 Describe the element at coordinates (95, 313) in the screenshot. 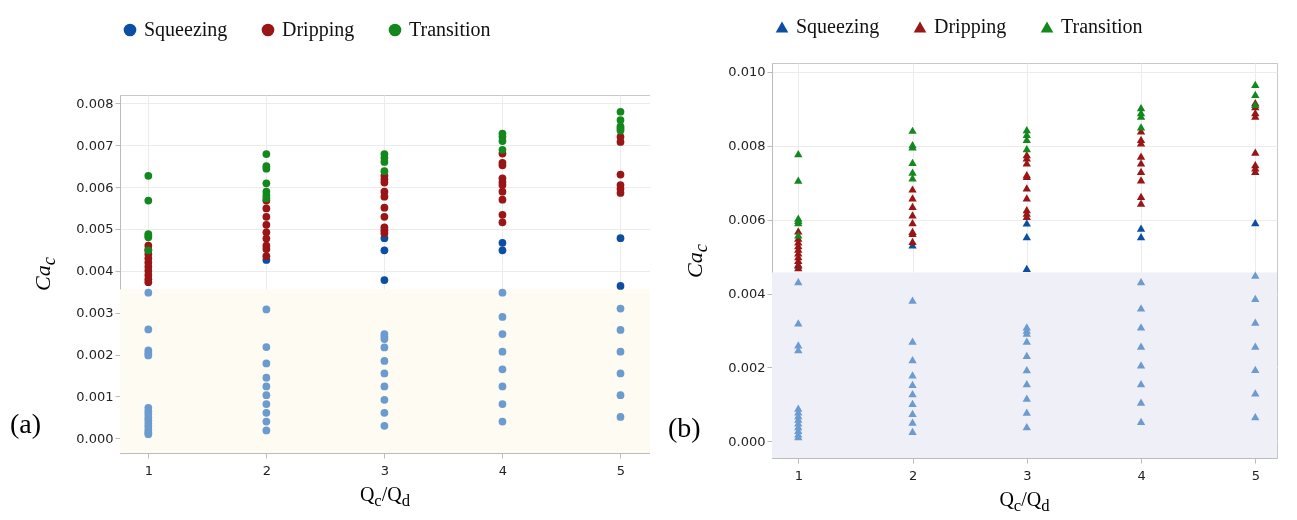

I see `y-tick-label: 0.003` at that location.